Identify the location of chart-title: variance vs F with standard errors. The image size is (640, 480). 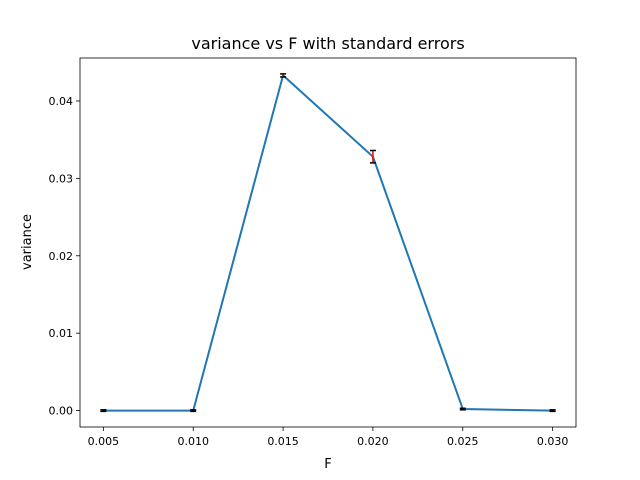
(327, 43).